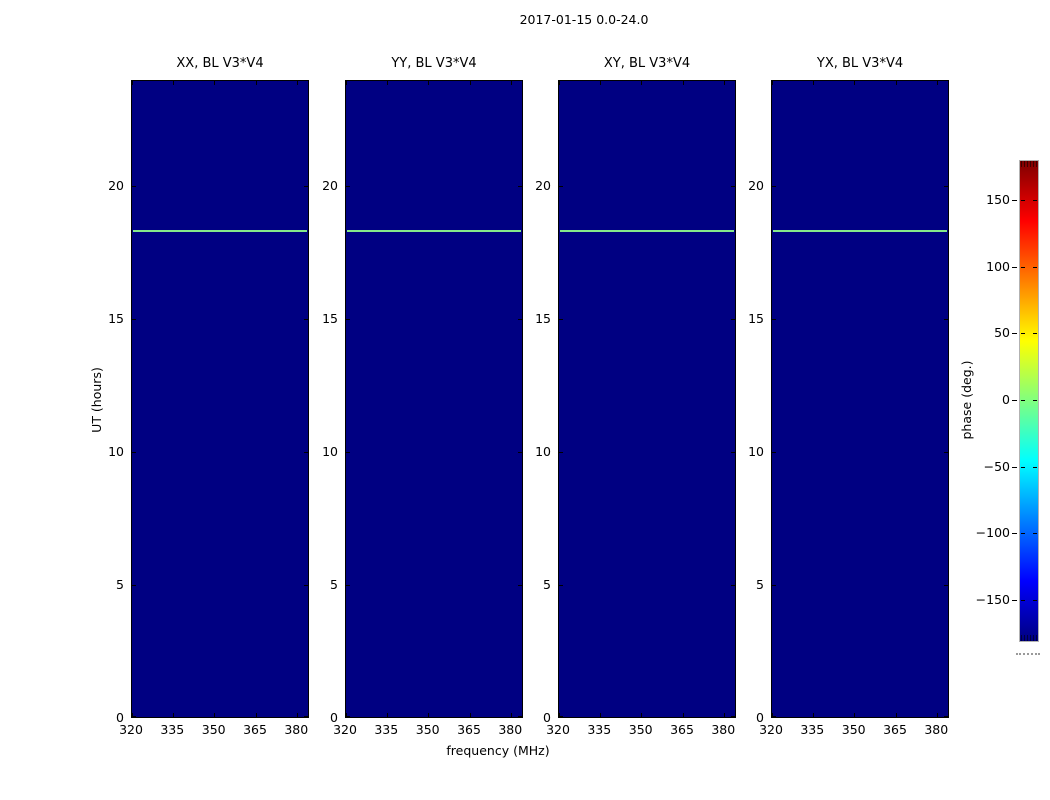 The image size is (1050, 800). Describe the element at coordinates (213, 729) in the screenshot. I see `x-tick-label: 350` at that location.